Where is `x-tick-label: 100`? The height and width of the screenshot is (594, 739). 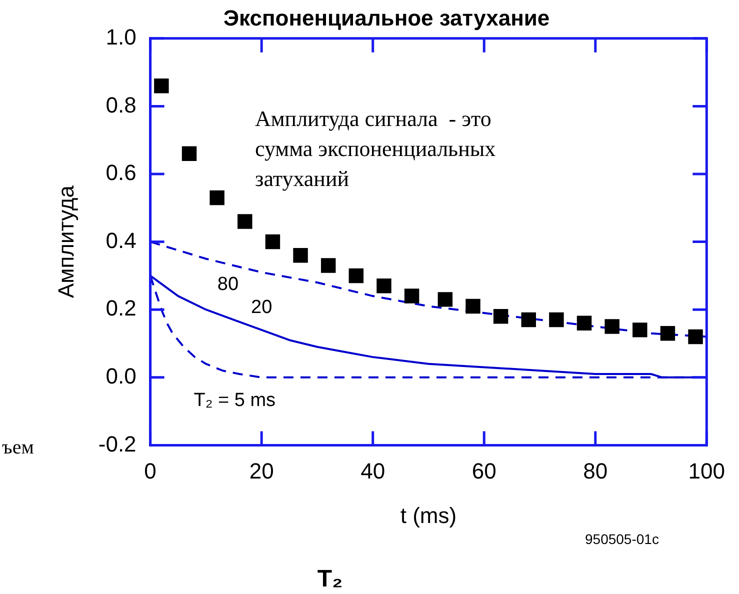 x-tick-label: 100 is located at coordinates (707, 471).